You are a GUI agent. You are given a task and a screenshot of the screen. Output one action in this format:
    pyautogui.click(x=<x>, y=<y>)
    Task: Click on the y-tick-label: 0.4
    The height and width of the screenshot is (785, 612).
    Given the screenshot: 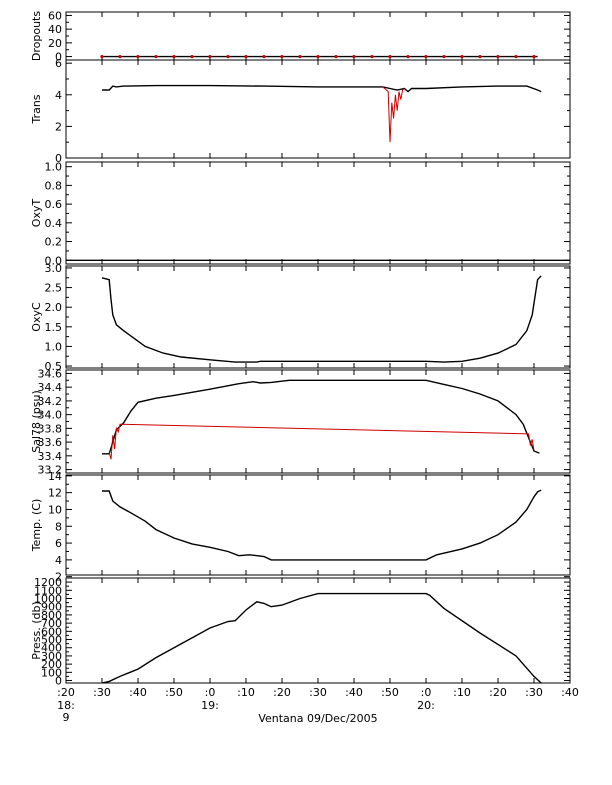 What is the action you would take?
    pyautogui.click(x=54, y=223)
    